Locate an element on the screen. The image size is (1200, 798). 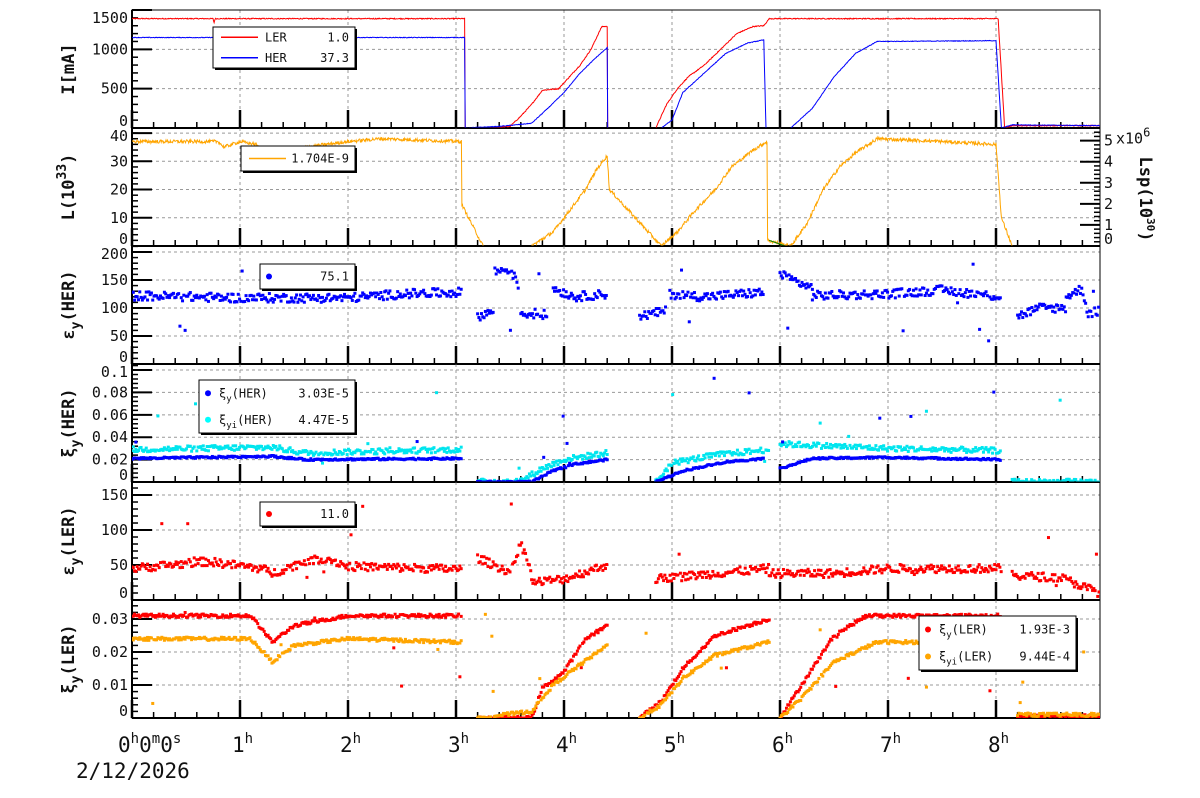
legend-label-base: ξ is located at coordinates (942, 630).